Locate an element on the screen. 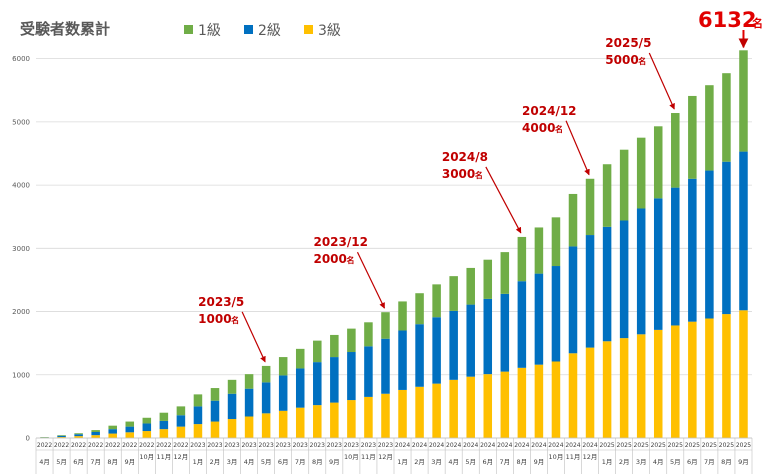  bar-3級-2023-6月 is located at coordinates (283, 424).